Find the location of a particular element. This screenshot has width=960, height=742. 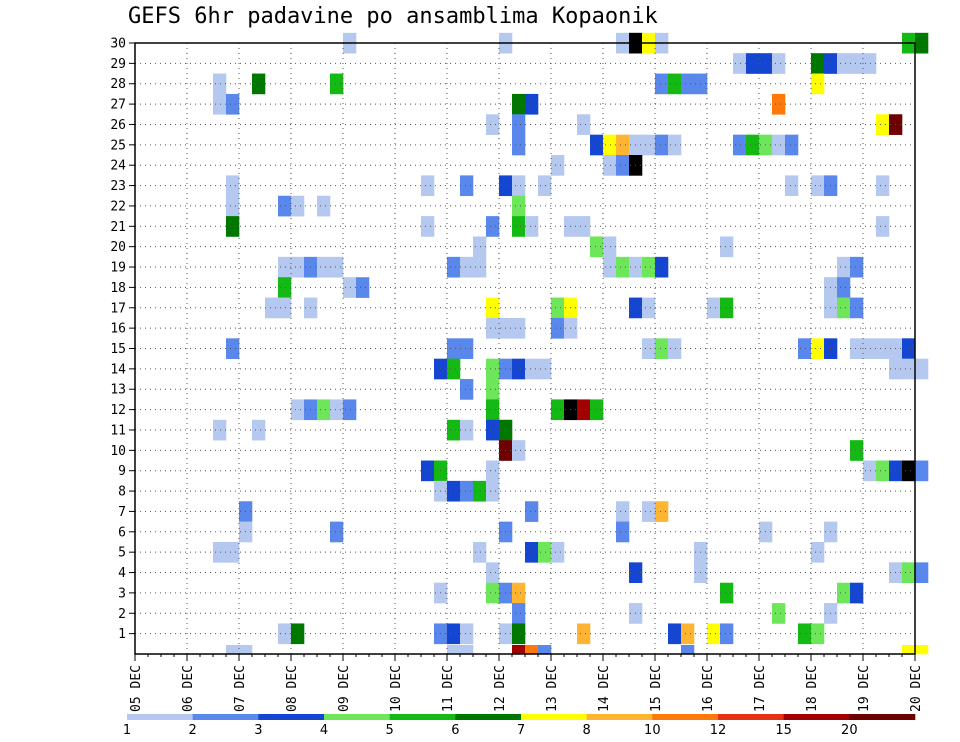

y-tick-label: 28 is located at coordinates (118, 84).